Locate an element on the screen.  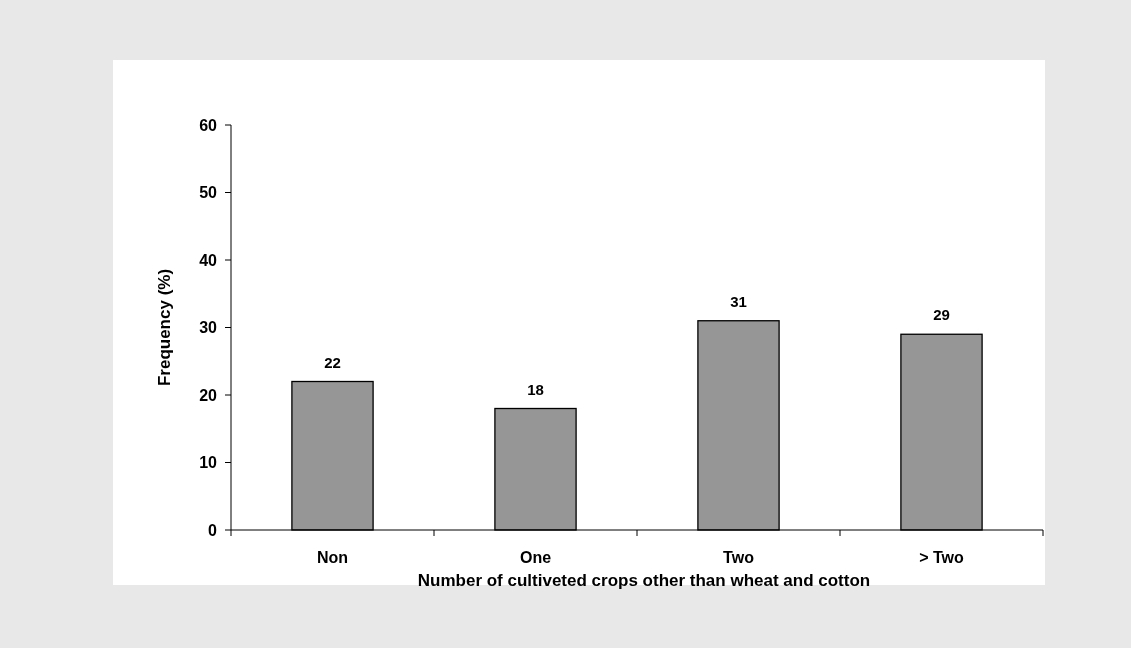
x-tick-label: > Two is located at coordinates (942, 557).